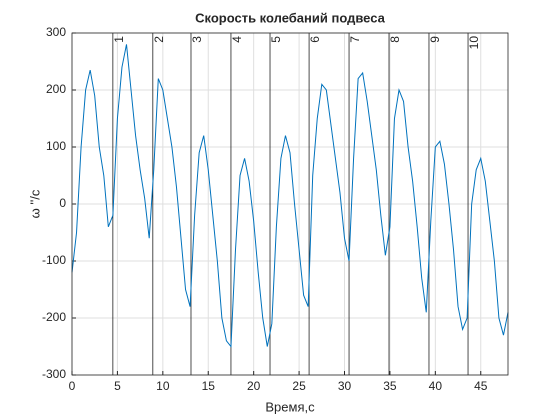  What do you see at coordinates (159, 39) in the screenshot?
I see `marker-label: 2` at bounding box center [159, 39].